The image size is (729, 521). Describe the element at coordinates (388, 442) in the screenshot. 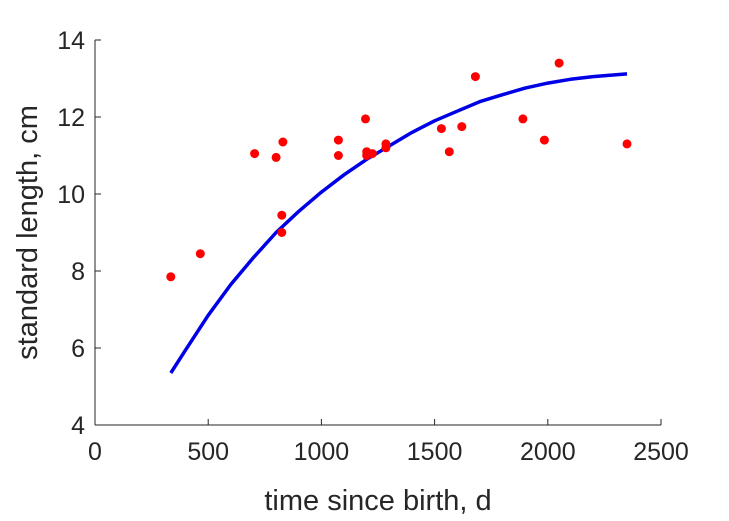

I see `x-axis-ticks: 0 500 1000 1500 2000 2500` at that location.